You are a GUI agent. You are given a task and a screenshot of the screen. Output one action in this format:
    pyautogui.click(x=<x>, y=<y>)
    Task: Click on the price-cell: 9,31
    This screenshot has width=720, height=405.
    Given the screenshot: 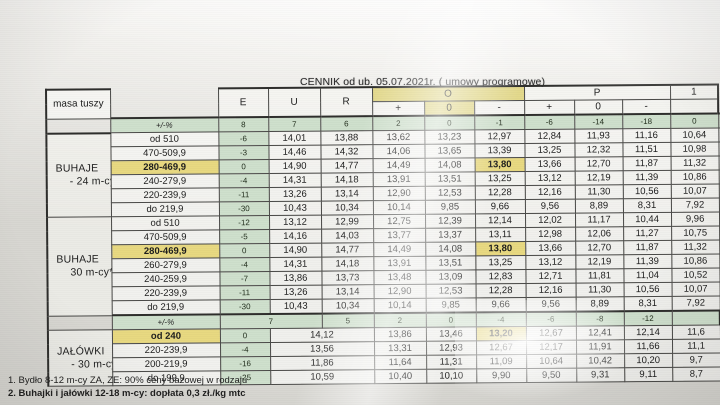 What is the action you would take?
    pyautogui.click(x=600, y=375)
    